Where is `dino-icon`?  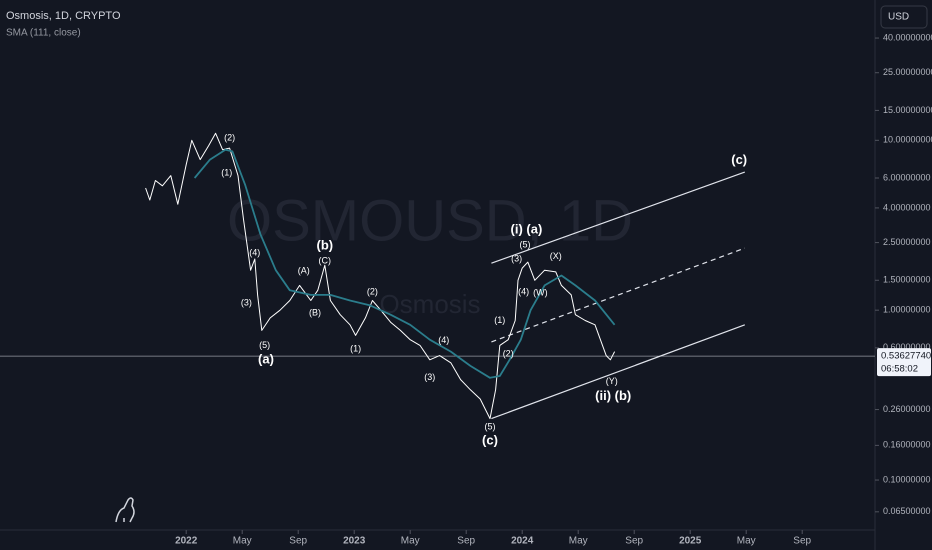
dino-icon is located at coordinates (125, 510).